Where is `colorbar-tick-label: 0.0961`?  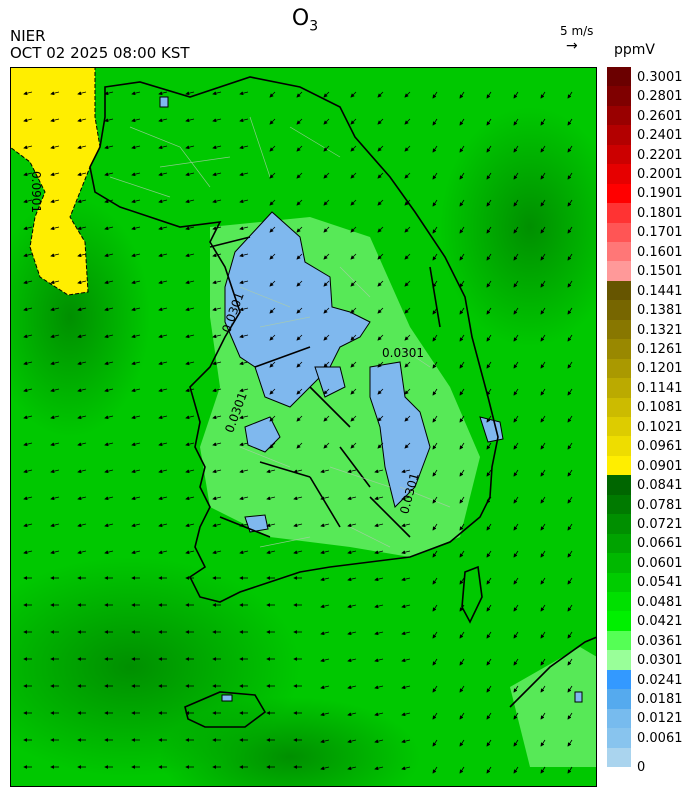
colorbar-tick-label: 0.0961 is located at coordinates (660, 447).